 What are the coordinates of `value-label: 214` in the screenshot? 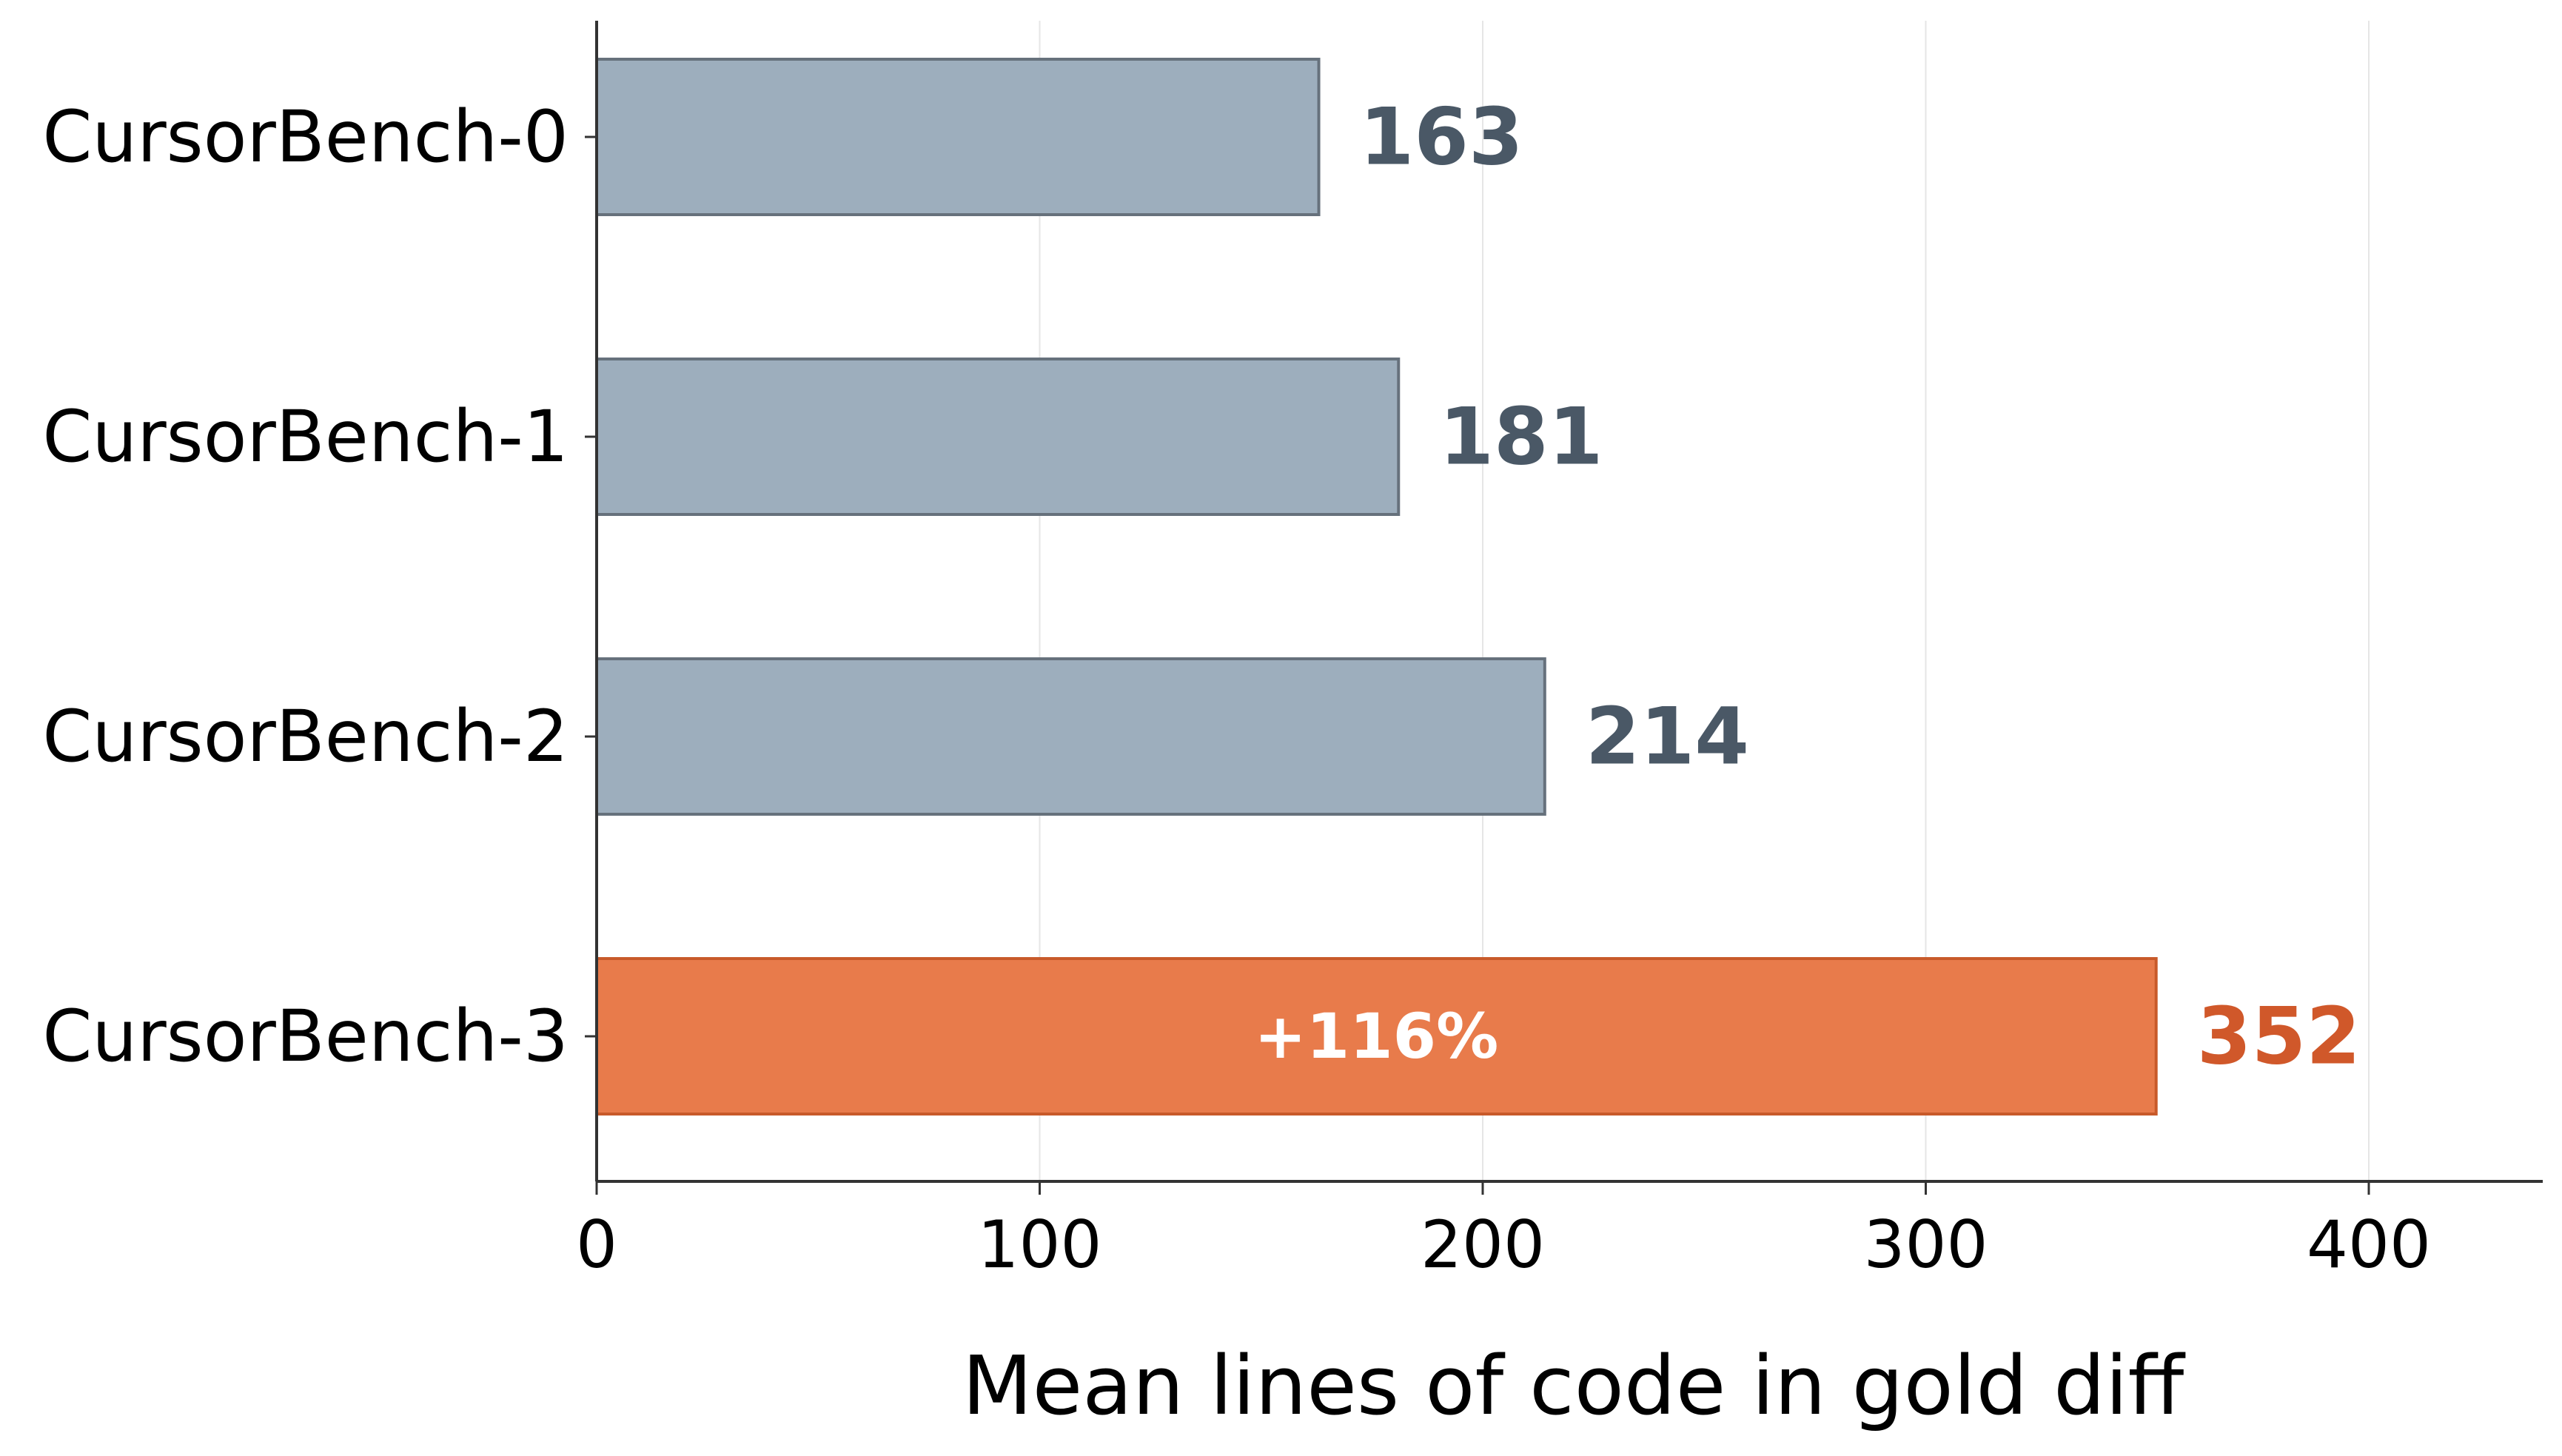 It's located at (1667, 736).